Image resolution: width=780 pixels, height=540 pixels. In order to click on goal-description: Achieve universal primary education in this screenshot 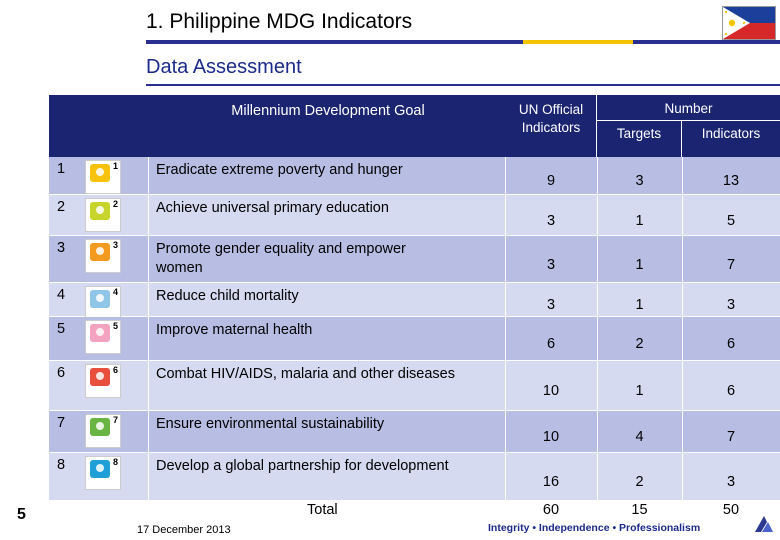, I will do `click(272, 208)`.